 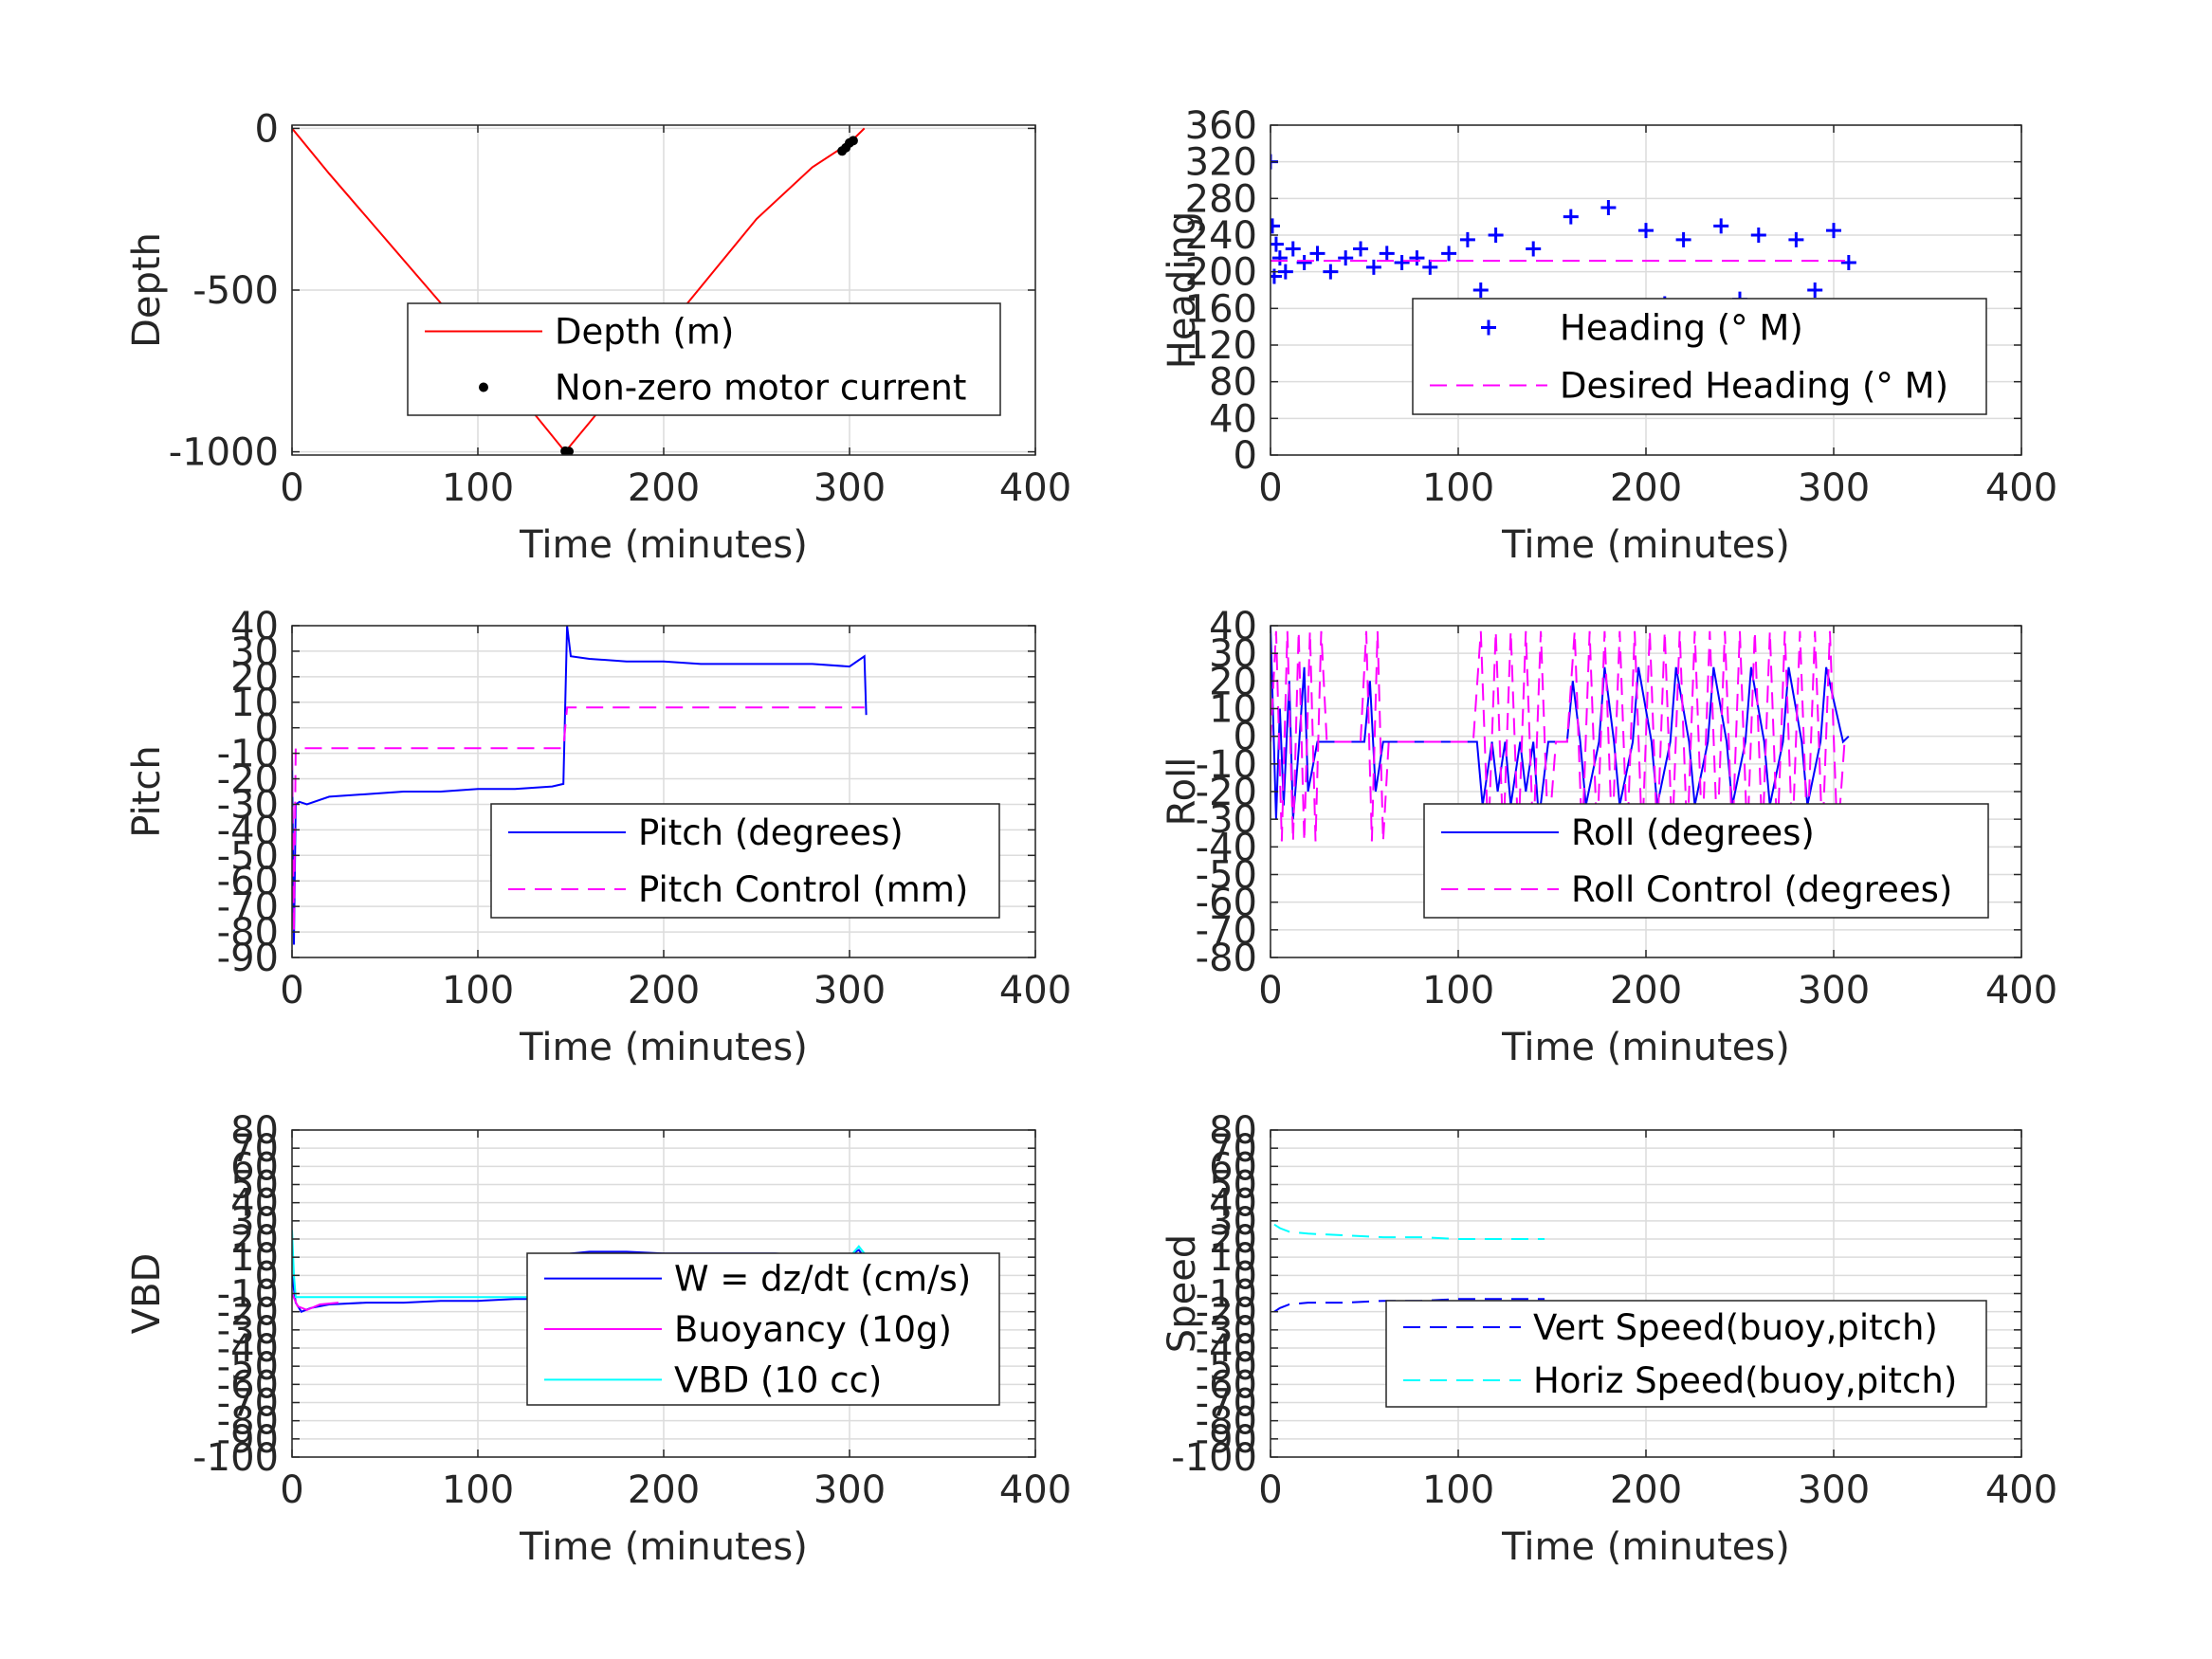 I want to click on legend: Pitch (degrees) Pitch Control (mm), so click(x=745, y=861).